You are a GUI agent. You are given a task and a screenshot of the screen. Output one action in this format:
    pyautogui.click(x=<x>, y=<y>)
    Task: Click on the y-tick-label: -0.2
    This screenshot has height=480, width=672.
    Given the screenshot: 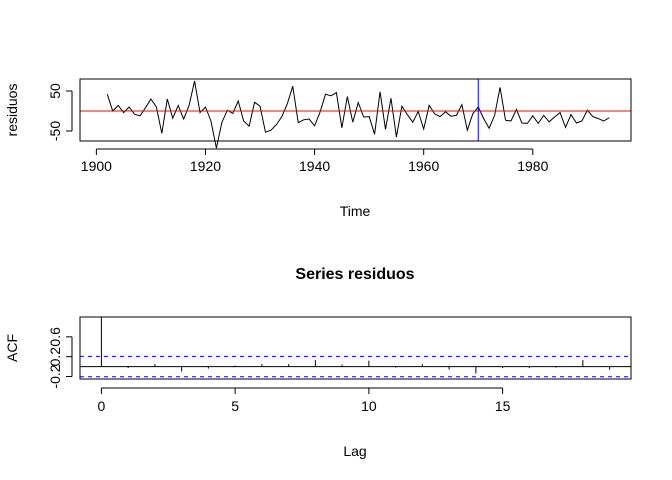 What is the action you would take?
    pyautogui.click(x=55, y=376)
    